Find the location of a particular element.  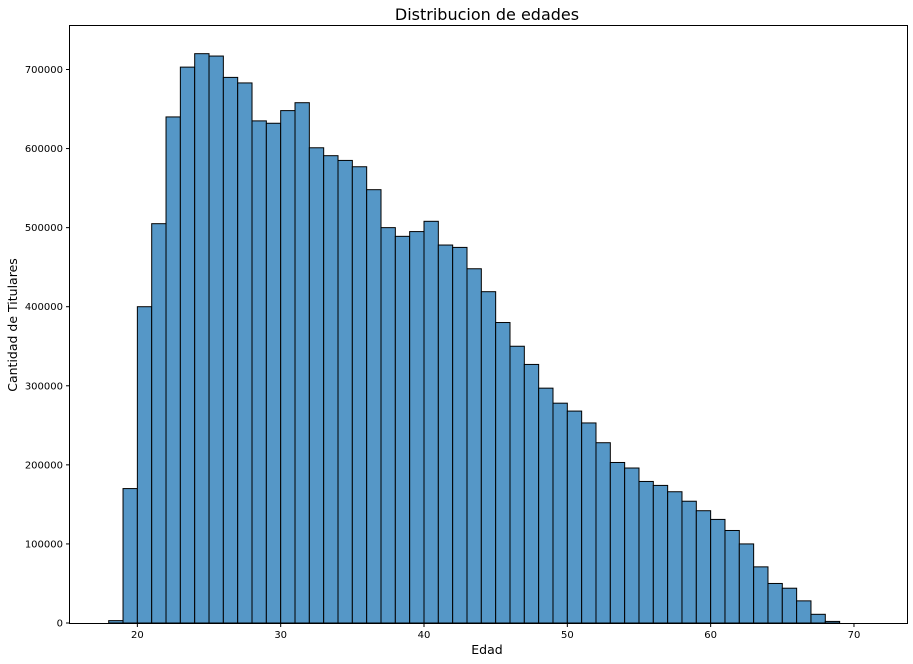

x-axis: 20 30 40 50 60 70 is located at coordinates (495, 632).